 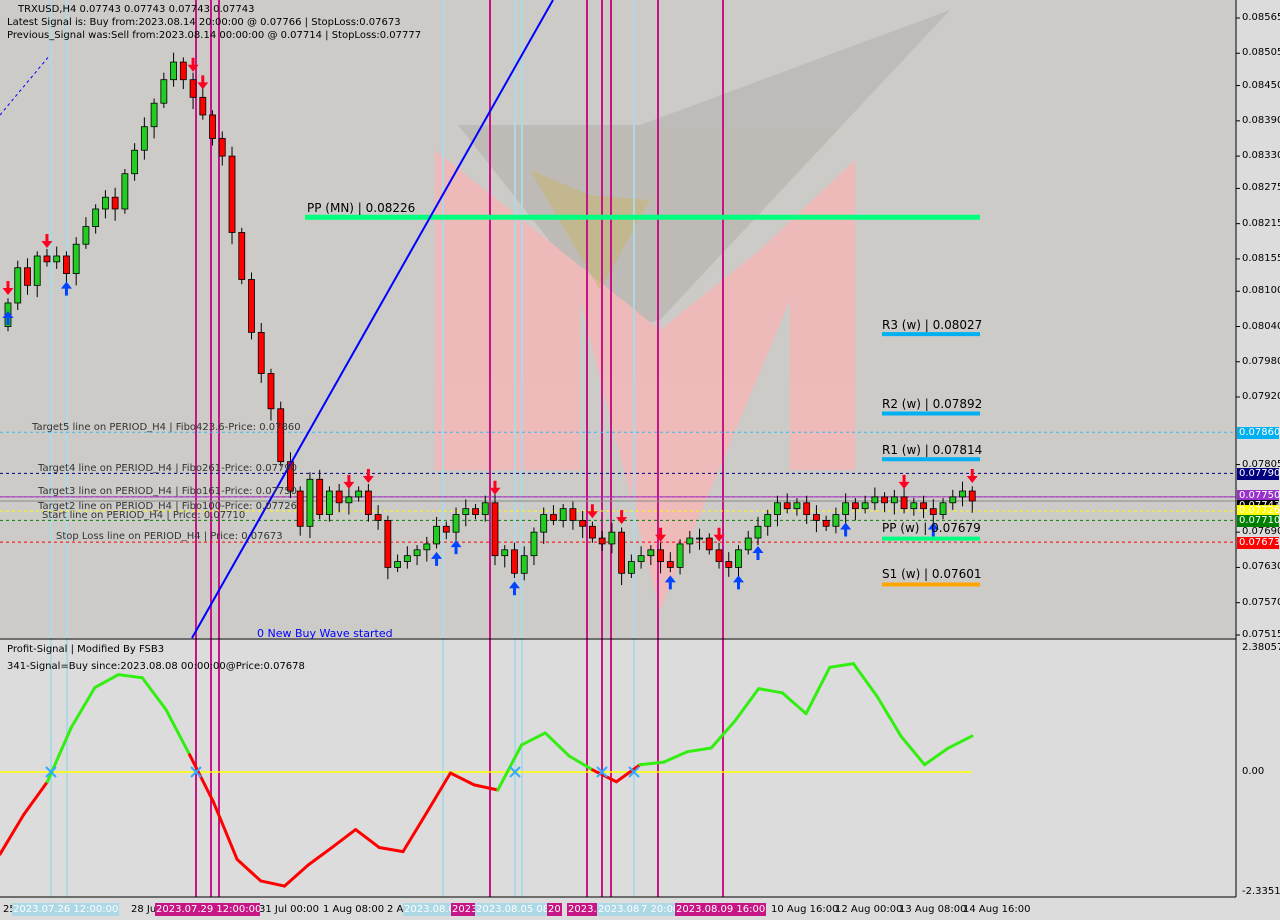 I want to click on start-label: Start line on PERIOD_H4 | Price: 0.07710, so click(x=144, y=515).